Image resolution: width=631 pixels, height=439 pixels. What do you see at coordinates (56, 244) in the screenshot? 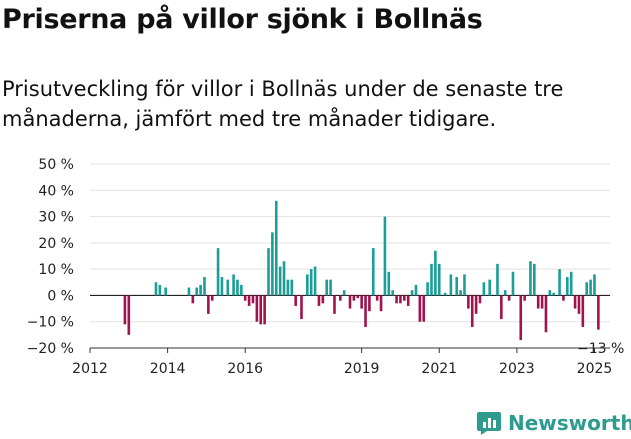
I see `y-tick-label: 20 %` at bounding box center [56, 244].